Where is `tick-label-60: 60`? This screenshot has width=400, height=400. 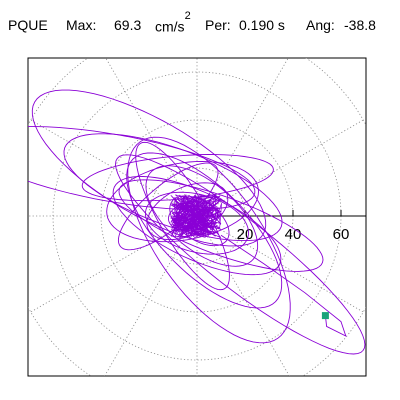 tick-label-60: 60 is located at coordinates (341, 234).